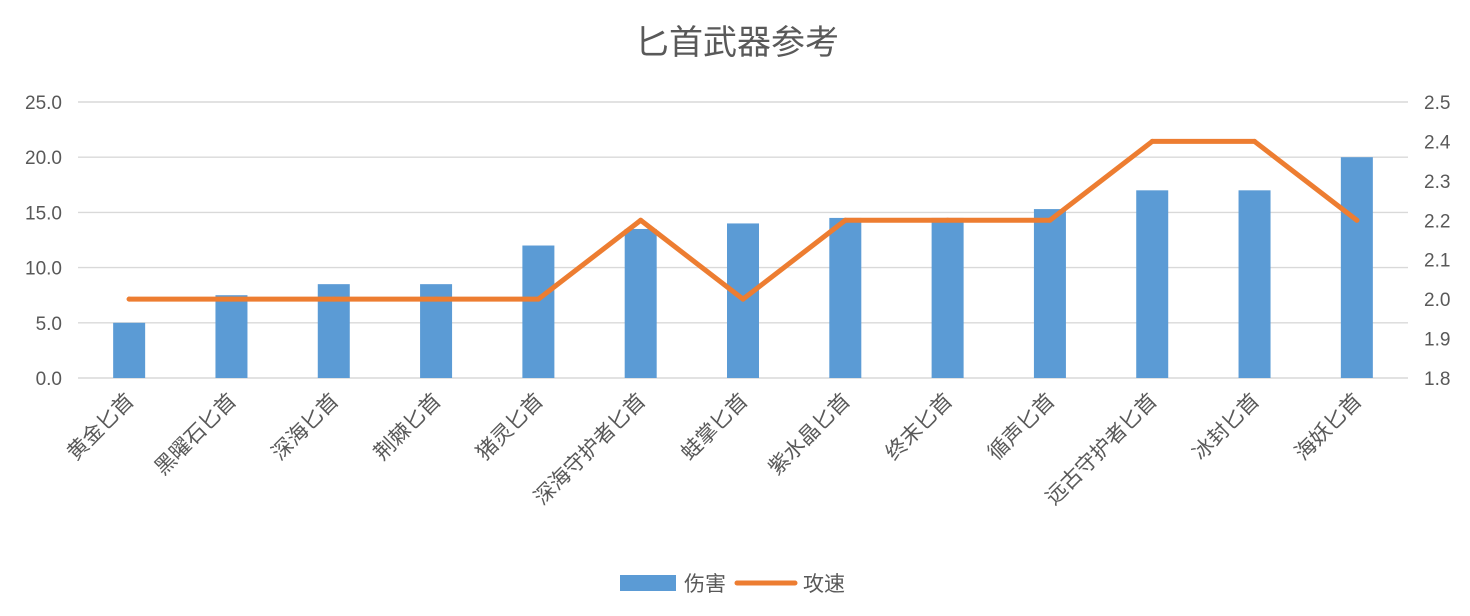 Image resolution: width=1470 pixels, height=616 pixels. I want to click on legend: 伤害 攻速, so click(732, 584).